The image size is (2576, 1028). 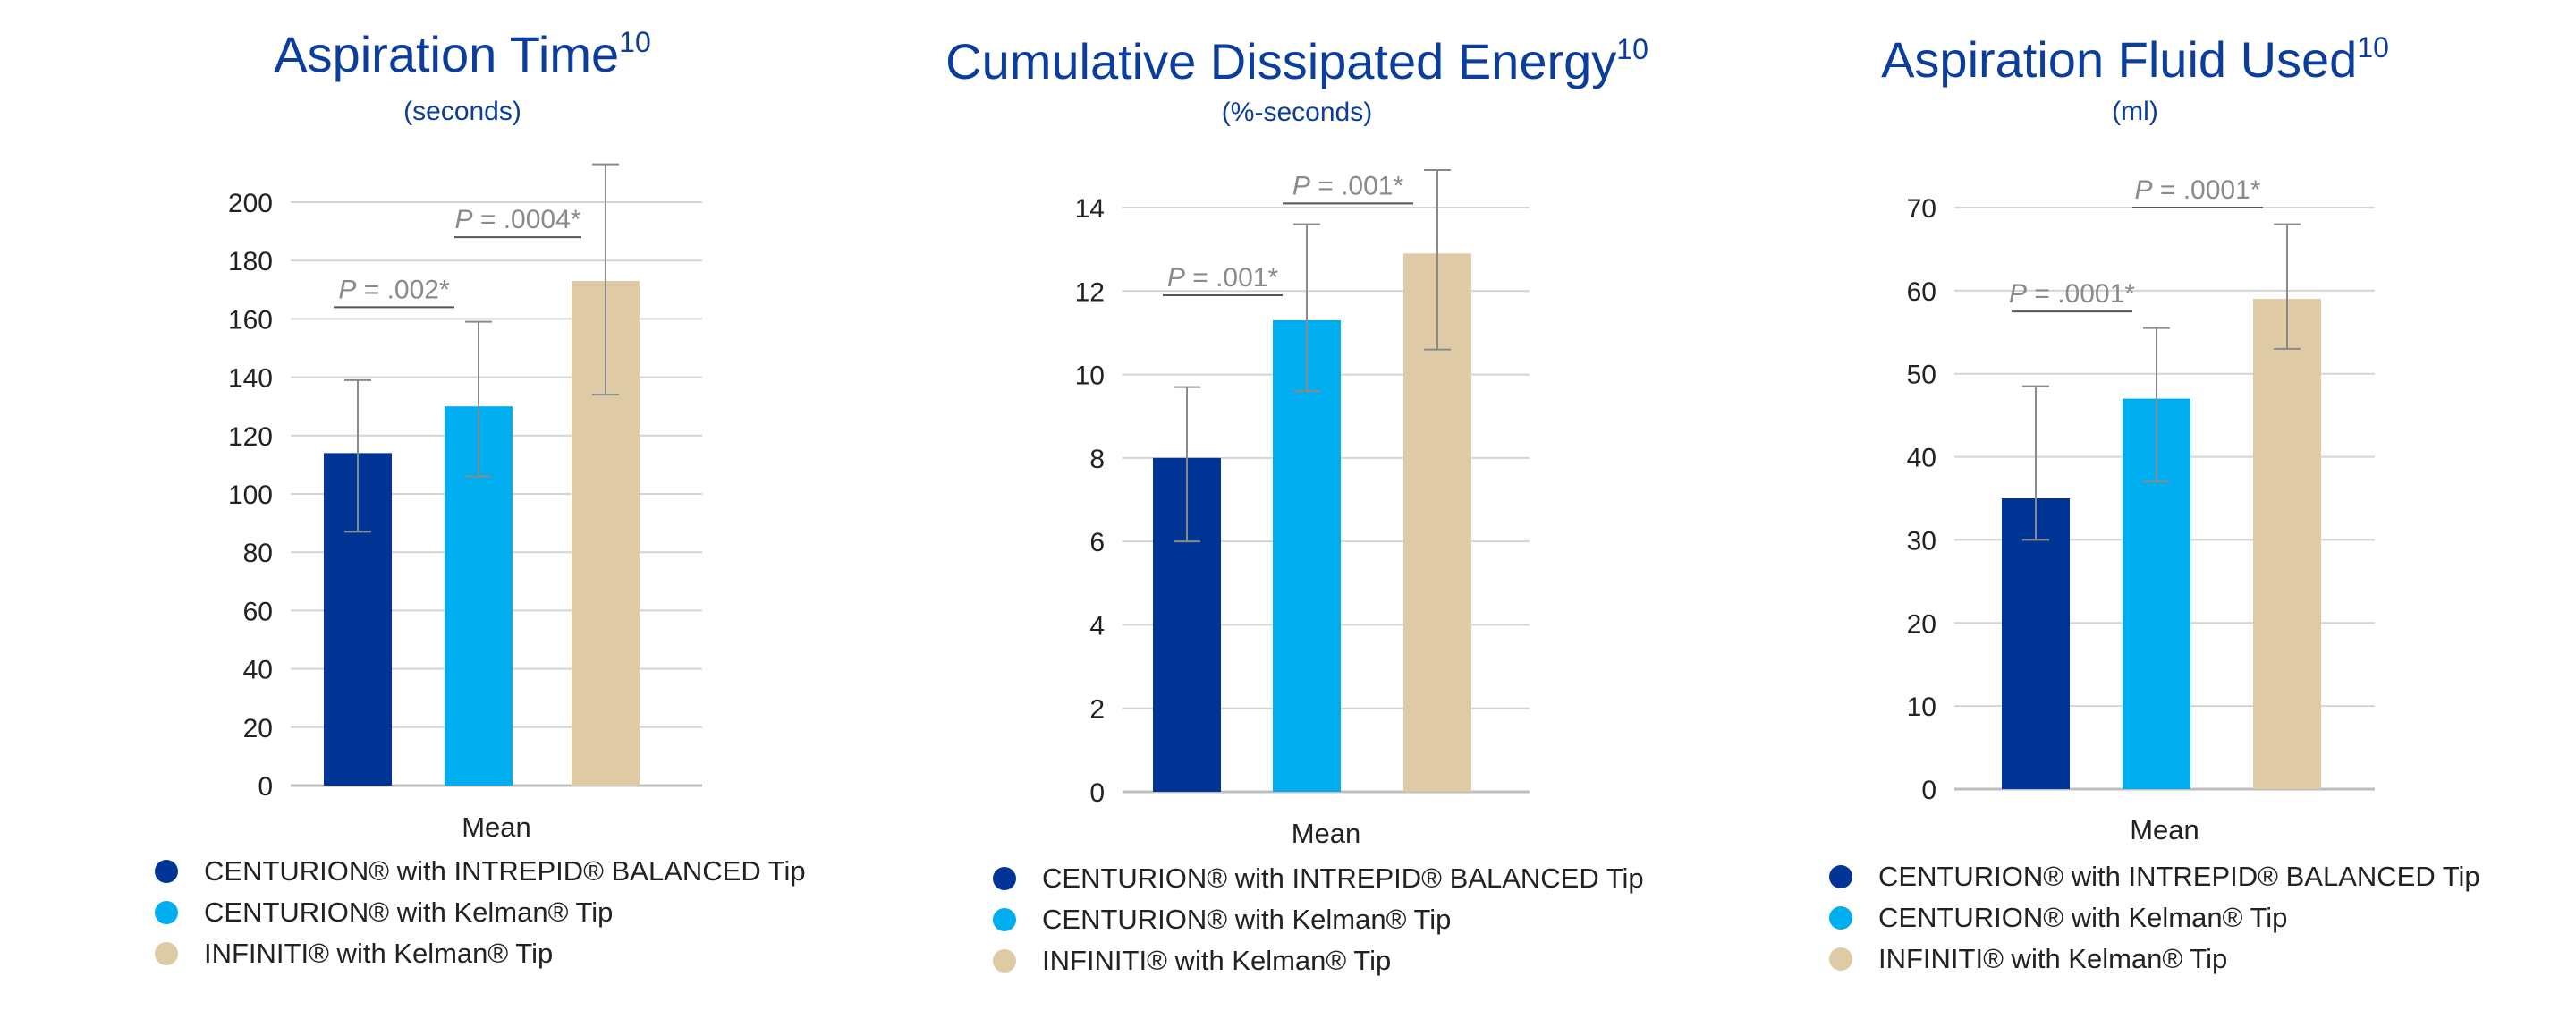 I want to click on chart-title: Cumulative Dissipated Energy10, so click(x=1296, y=61).